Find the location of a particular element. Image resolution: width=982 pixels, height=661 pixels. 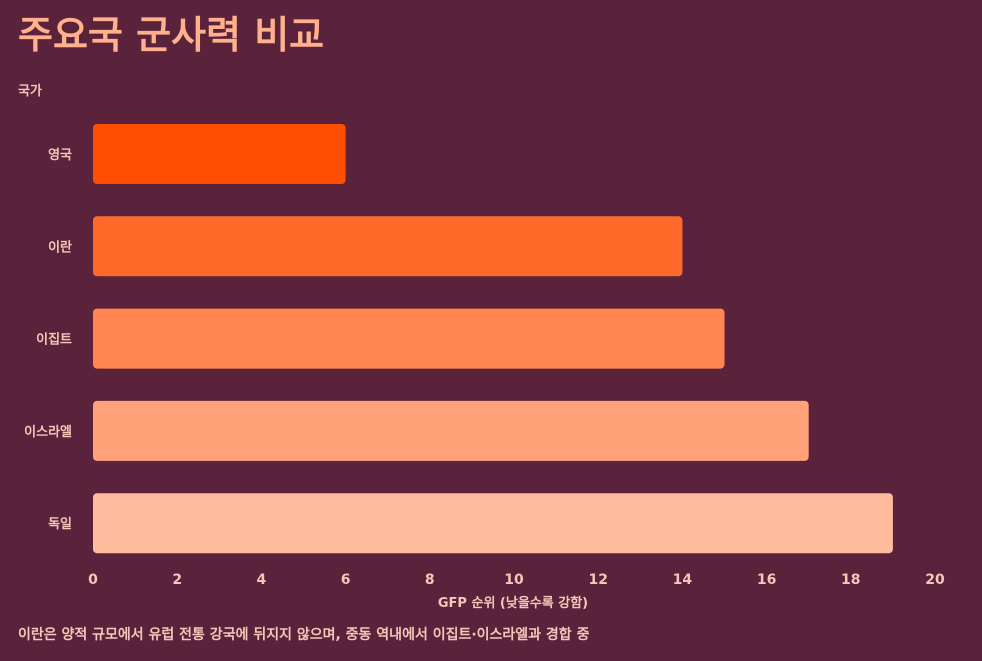

x-tick-labels: 0 2 4 6 8 10 12 14 16 18 20 is located at coordinates (516, 580).